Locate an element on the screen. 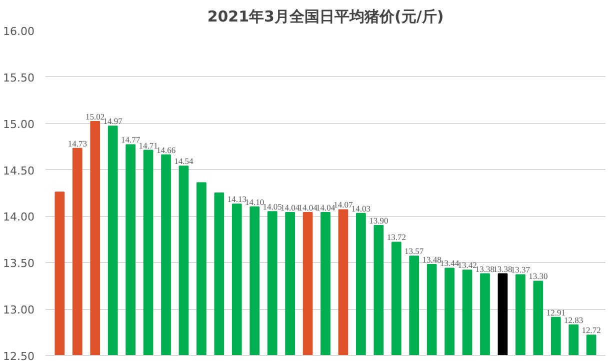  data-label: 14.04 is located at coordinates (290, 207).